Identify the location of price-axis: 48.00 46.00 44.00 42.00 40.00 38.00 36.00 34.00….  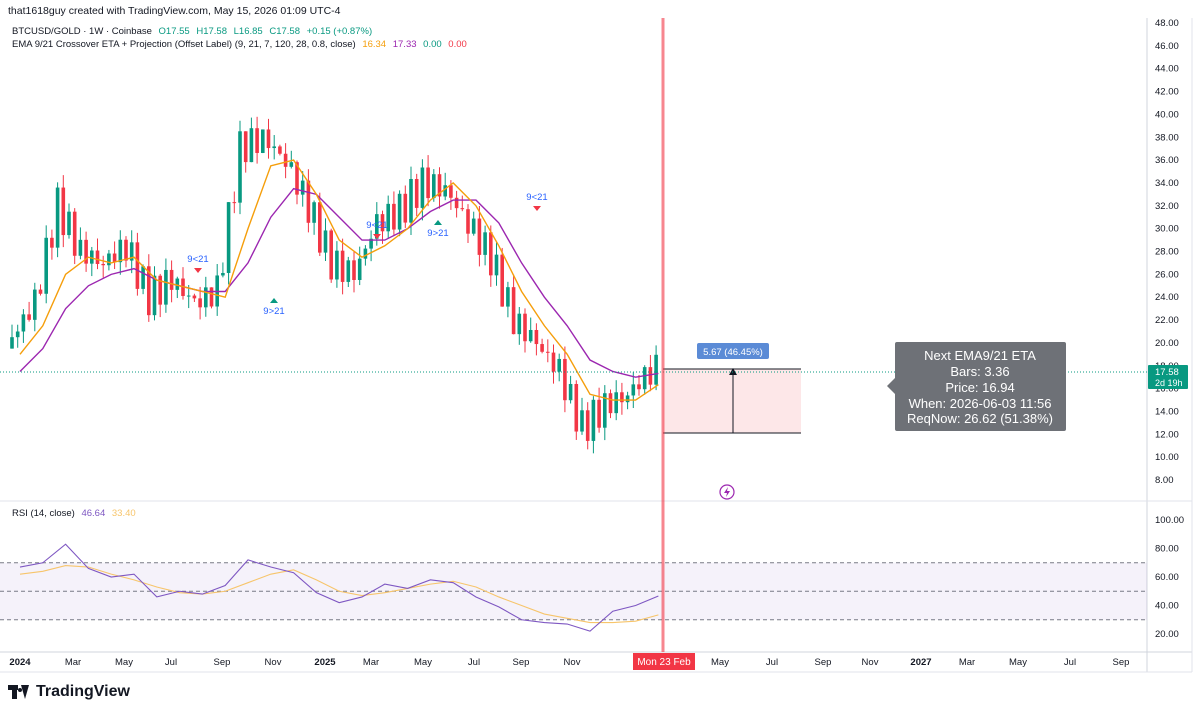
(1167, 252).